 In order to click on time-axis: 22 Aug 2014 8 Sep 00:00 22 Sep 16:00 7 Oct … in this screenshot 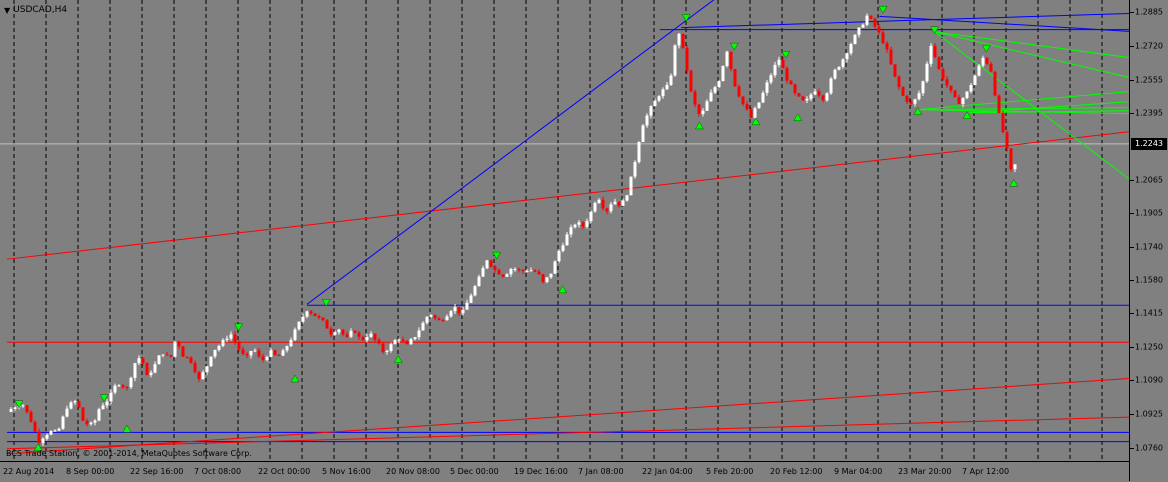, I will do `click(564, 471)`.